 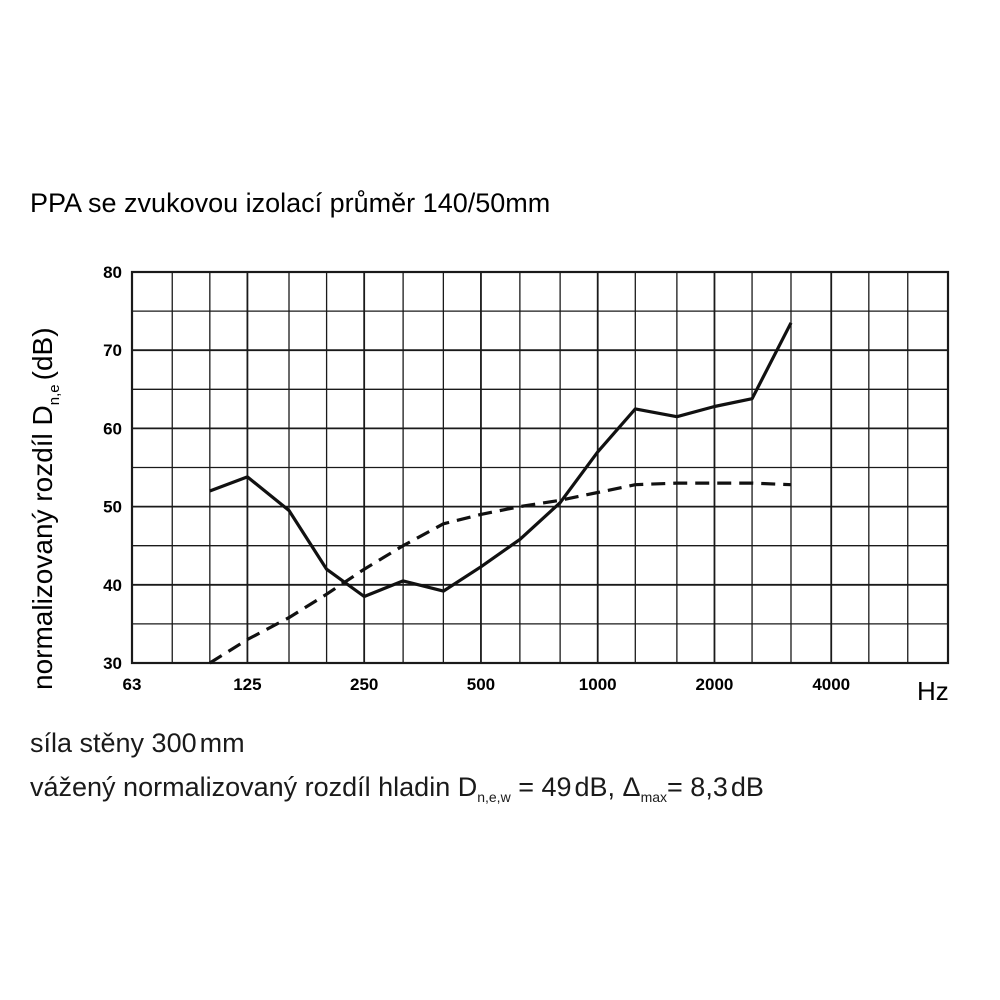 I want to click on x-tick-label: 250, so click(x=364, y=684).